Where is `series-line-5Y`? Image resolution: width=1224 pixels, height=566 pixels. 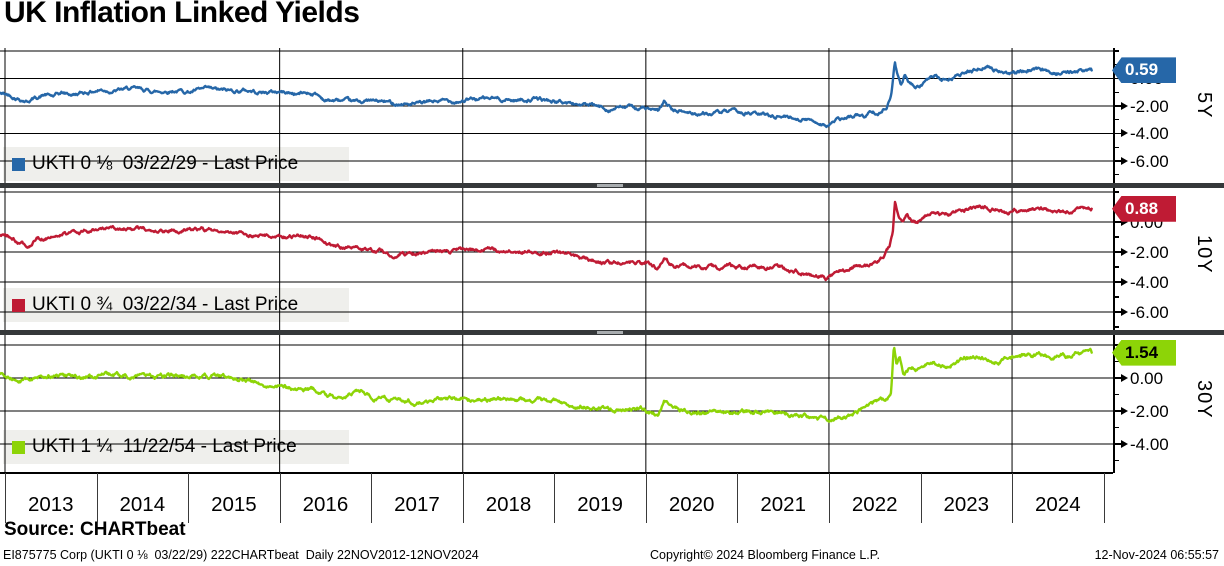 series-line-5Y is located at coordinates (546, 95).